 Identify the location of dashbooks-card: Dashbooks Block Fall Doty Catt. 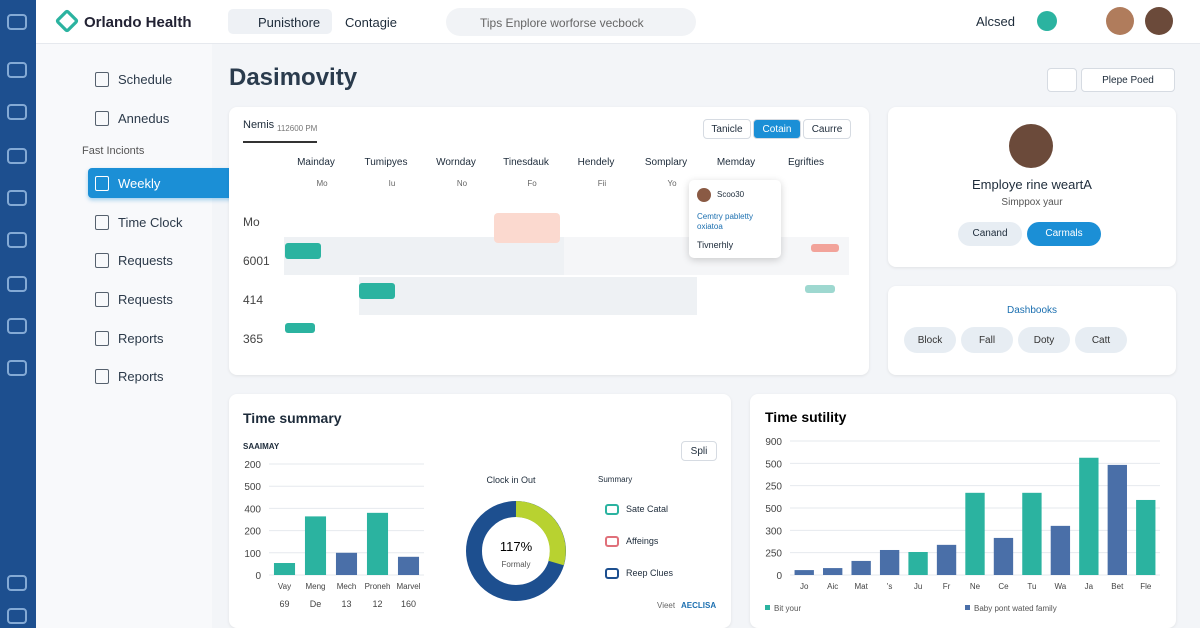
(1032, 330).